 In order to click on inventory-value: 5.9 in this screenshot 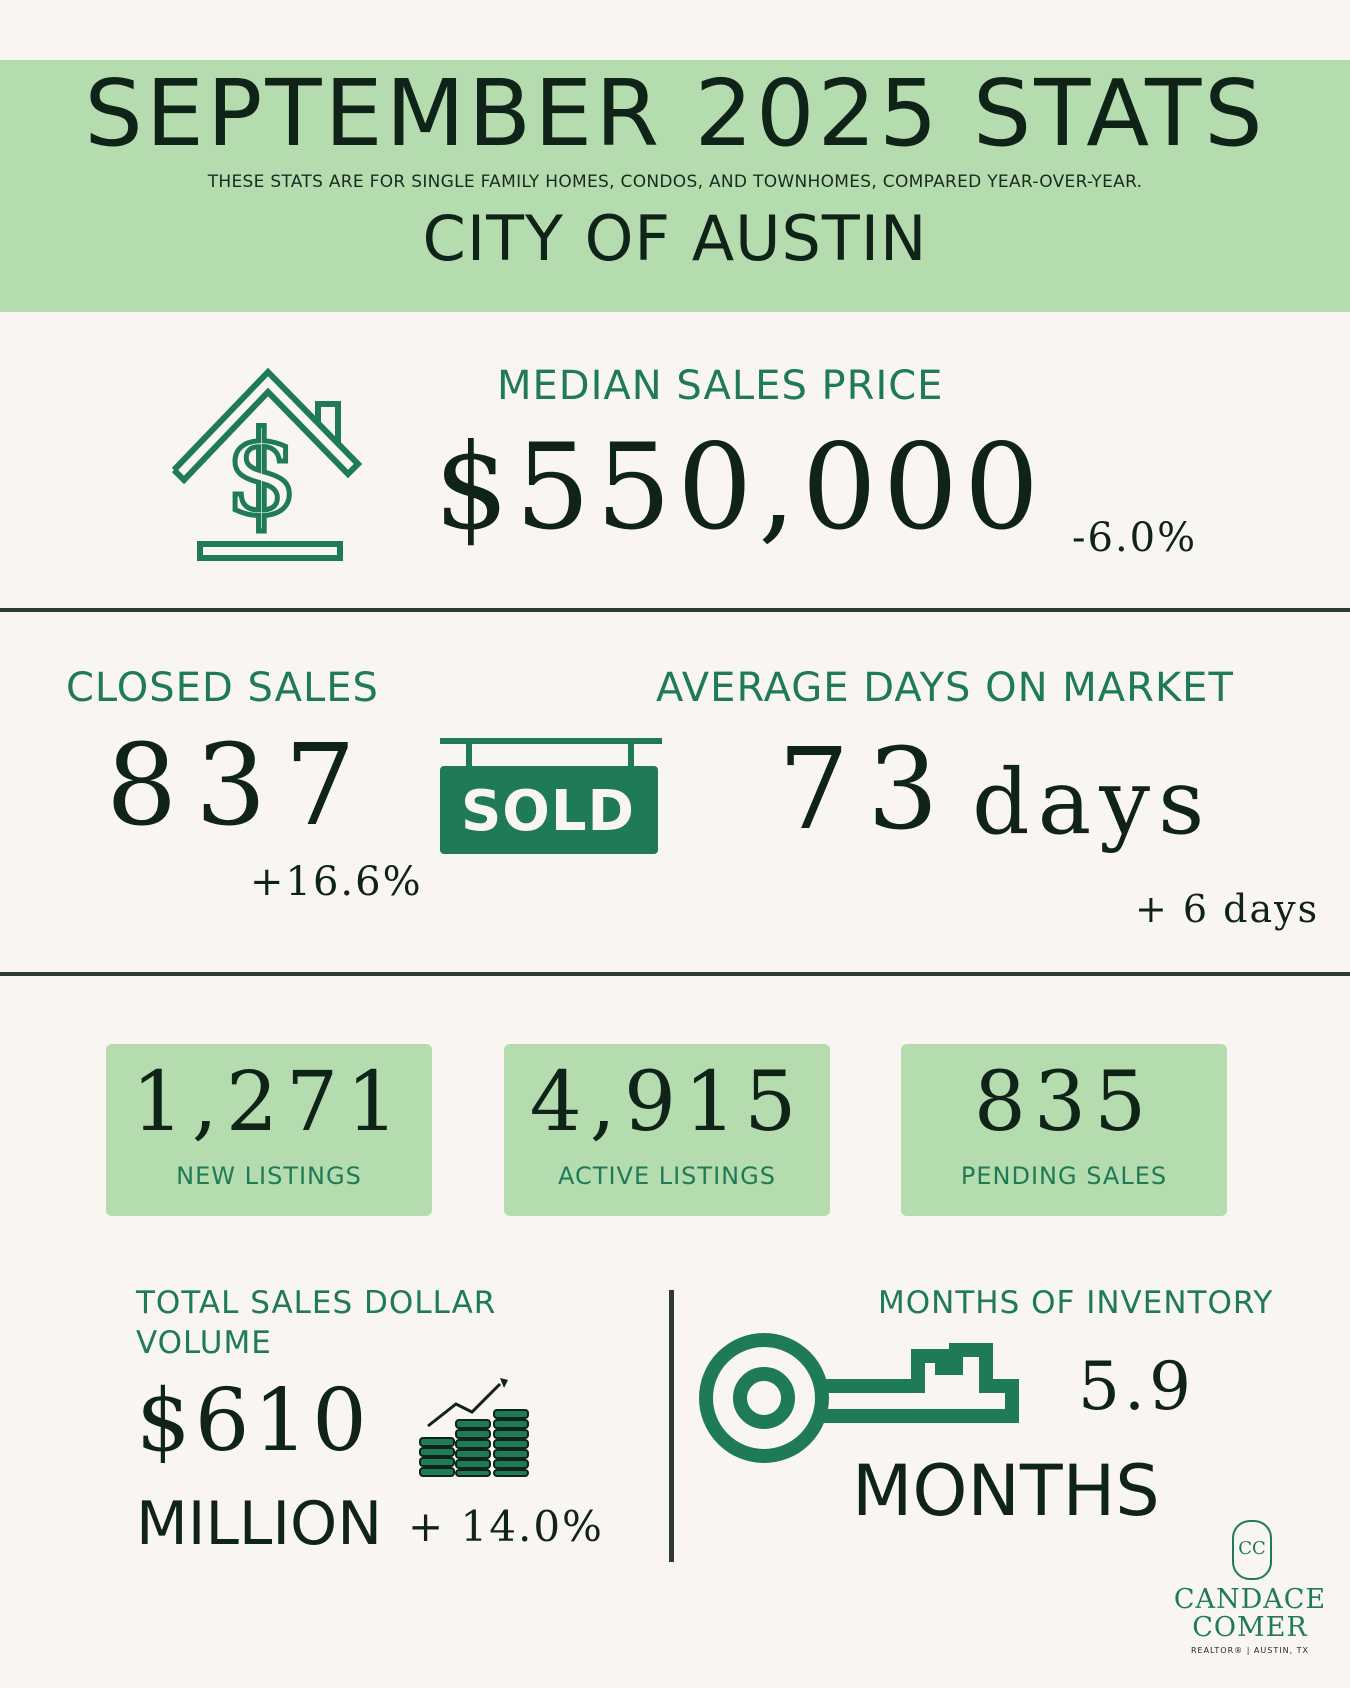, I will do `click(1136, 1386)`.